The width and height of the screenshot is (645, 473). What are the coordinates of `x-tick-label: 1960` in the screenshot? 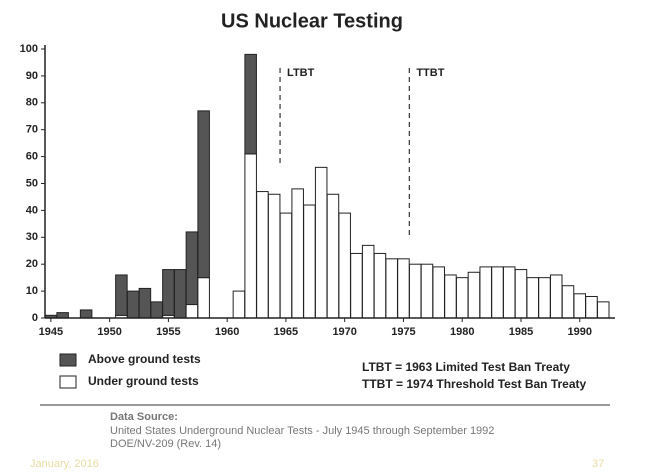 It's located at (227, 332).